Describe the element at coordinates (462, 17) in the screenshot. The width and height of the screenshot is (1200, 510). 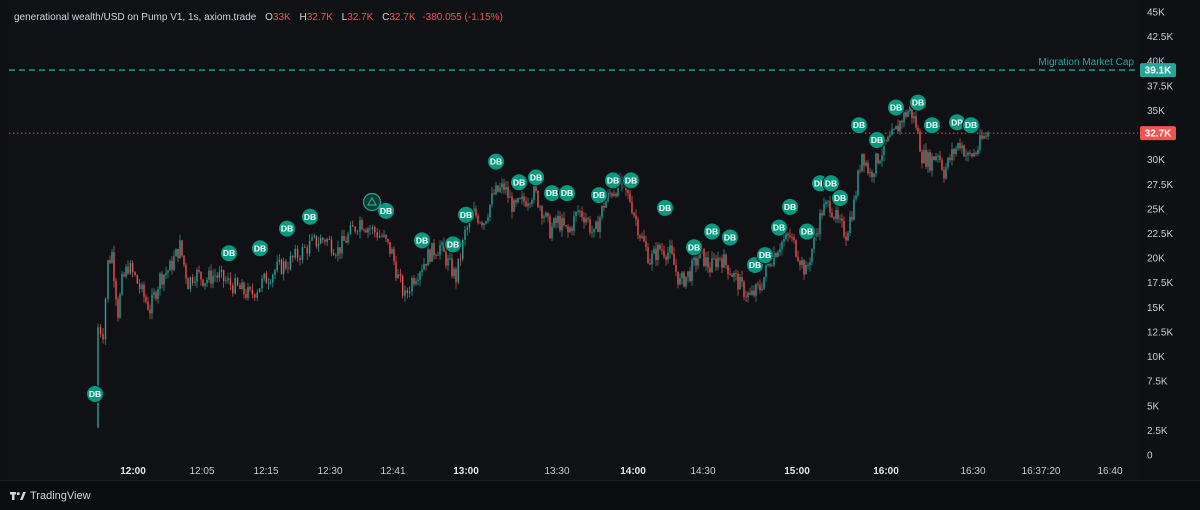
I see `change-value: -380.055 (-1.15%)` at that location.